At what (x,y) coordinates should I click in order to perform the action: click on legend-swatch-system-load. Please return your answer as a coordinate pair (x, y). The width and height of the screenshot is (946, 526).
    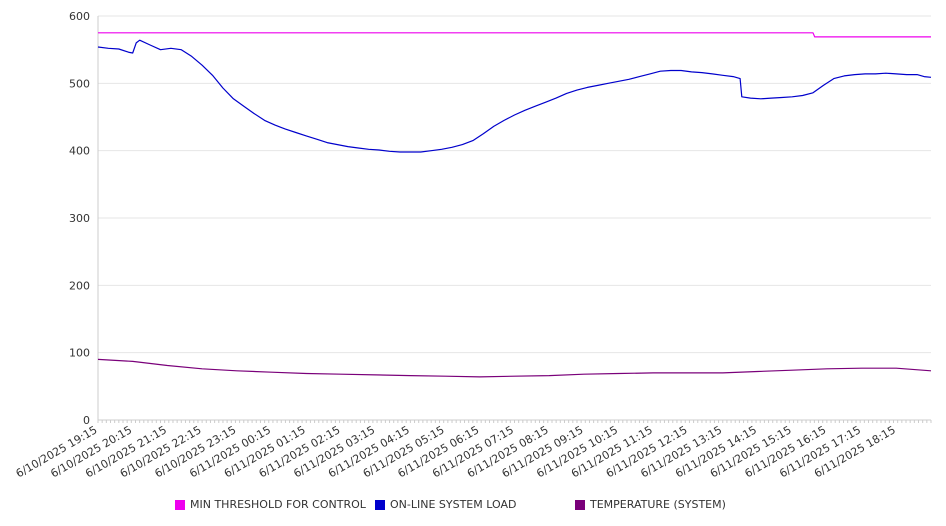
    Looking at the image, I should click on (380, 504).